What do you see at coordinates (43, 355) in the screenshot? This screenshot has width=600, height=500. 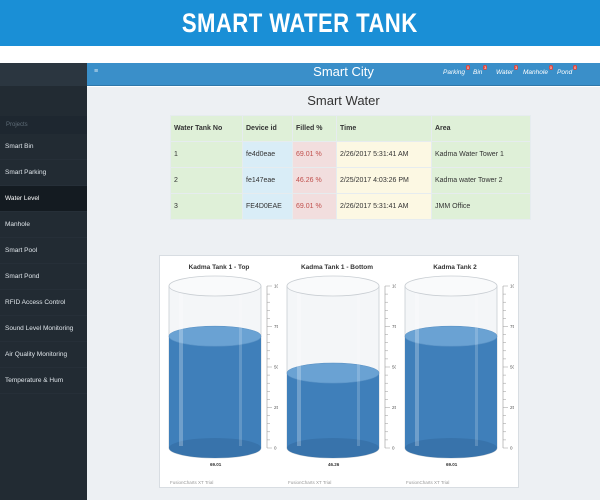 I see `sidebar-item-air-quality-monitoring: Air Quality Monitoring` at bounding box center [43, 355].